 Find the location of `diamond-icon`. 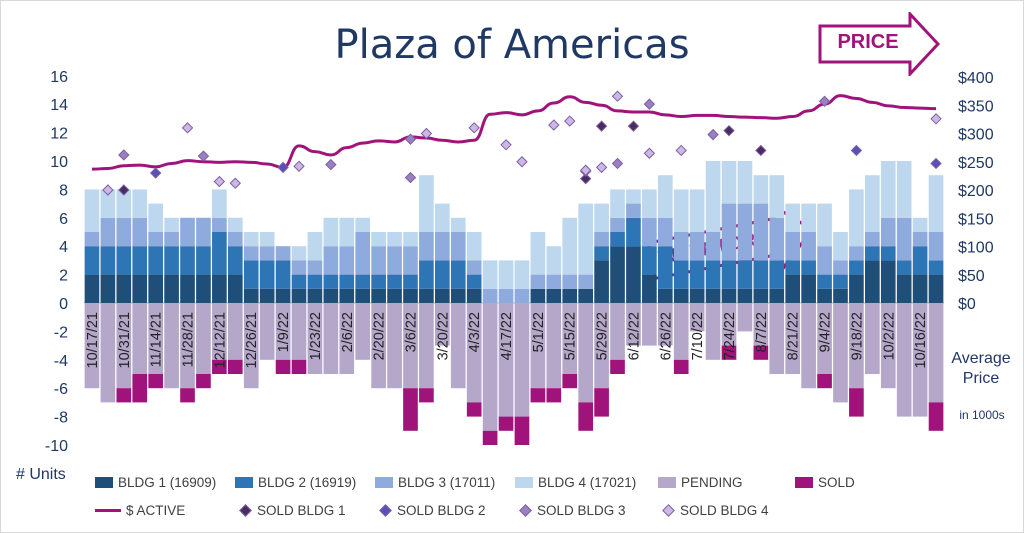

diamond-icon is located at coordinates (668, 510).